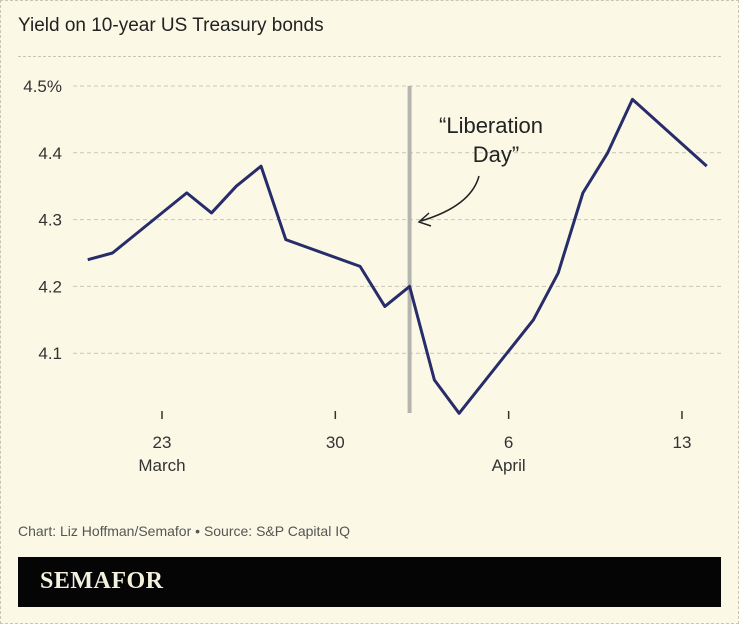  What do you see at coordinates (161, 465) in the screenshot?
I see `x-month-label: March` at bounding box center [161, 465].